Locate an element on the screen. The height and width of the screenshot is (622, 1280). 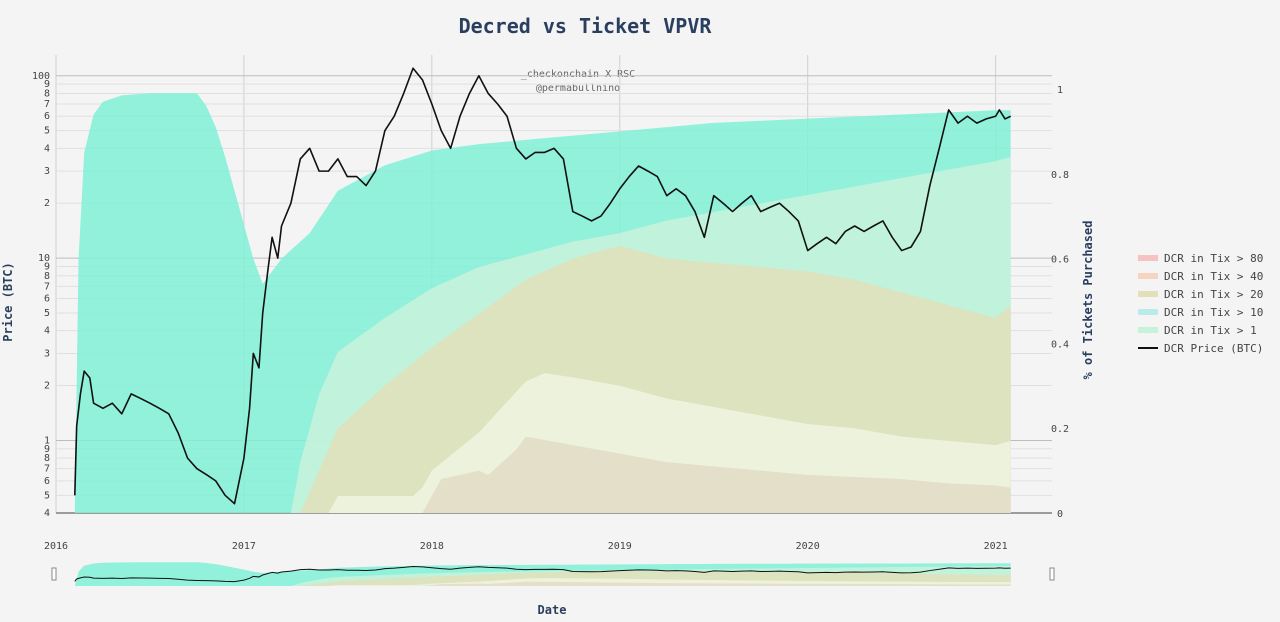
x-tick-label: 2019 is located at coordinates (620, 546).